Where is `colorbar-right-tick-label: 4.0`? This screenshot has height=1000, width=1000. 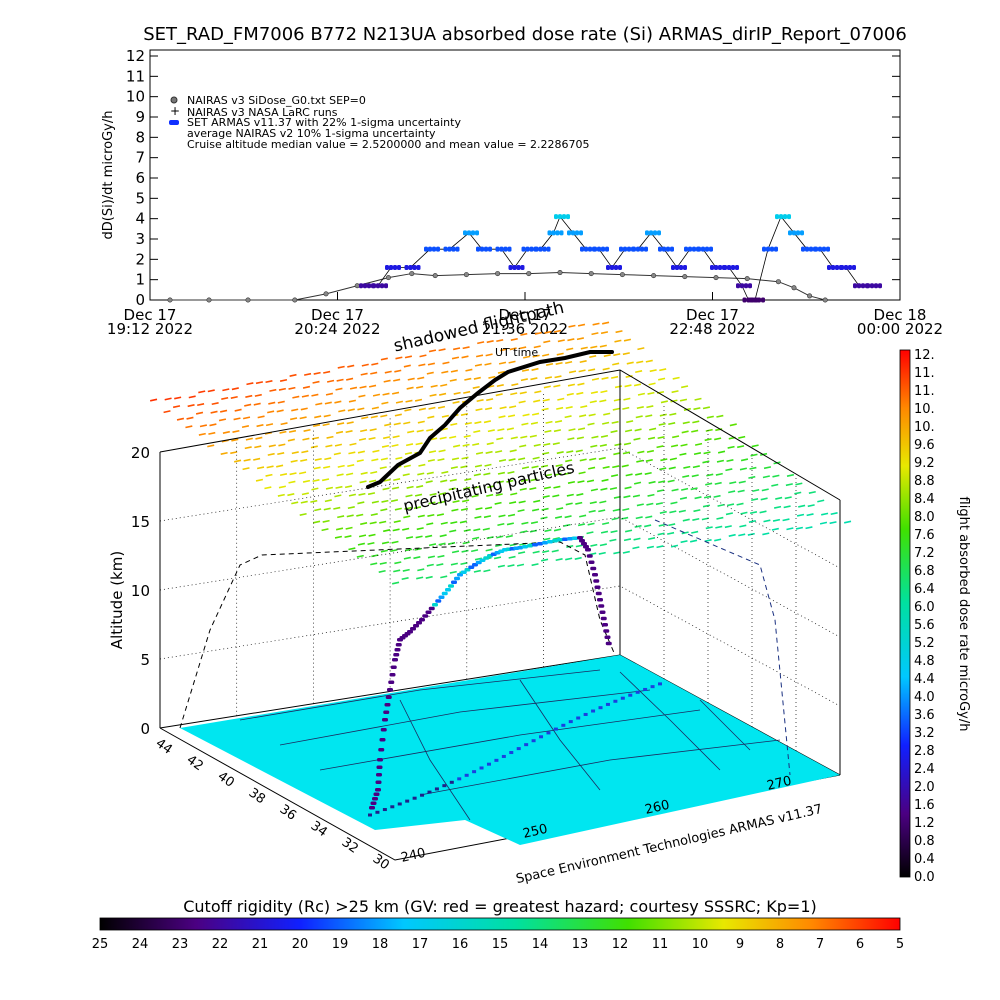
colorbar-right-tick-label: 4.0 is located at coordinates (924, 697).